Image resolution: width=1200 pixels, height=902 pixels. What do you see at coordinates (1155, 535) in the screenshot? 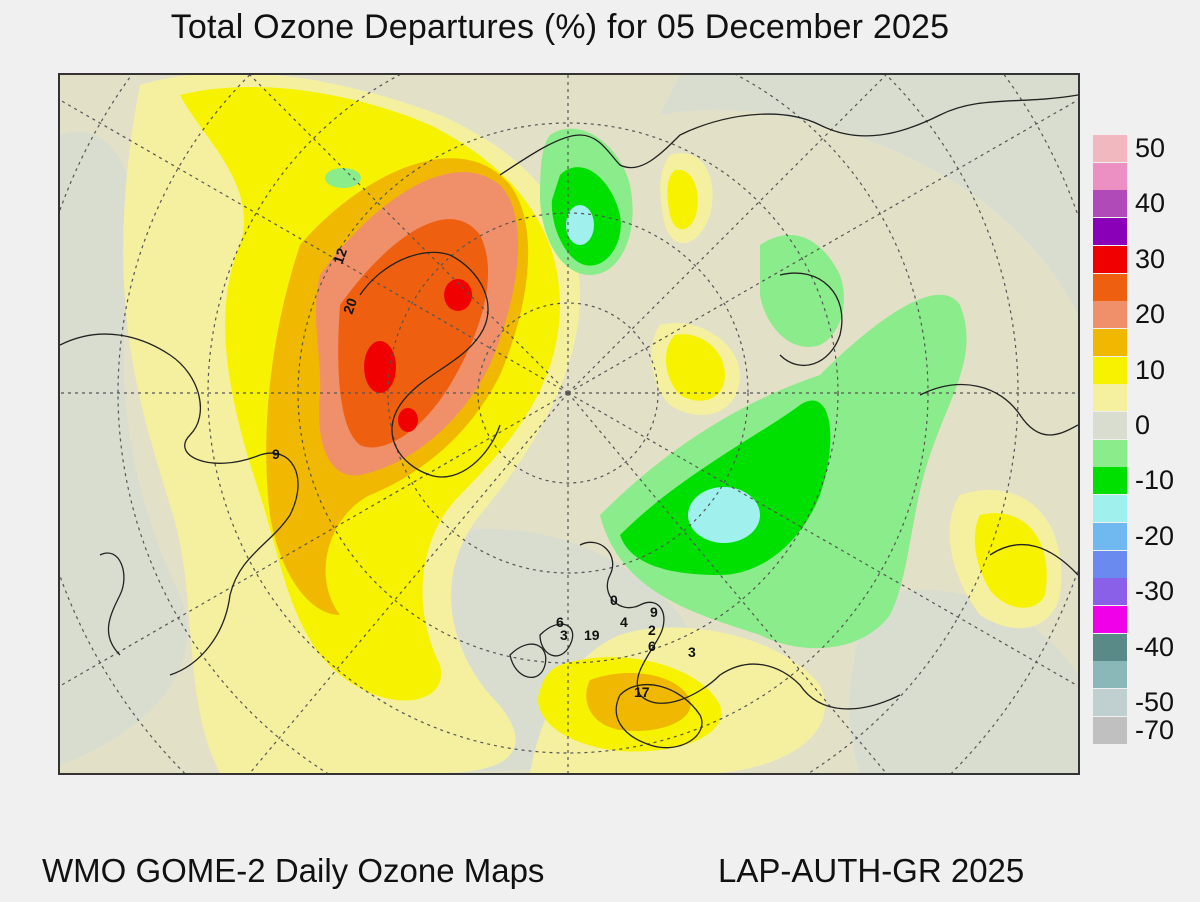
I see `legend-label: -20` at bounding box center [1155, 535].